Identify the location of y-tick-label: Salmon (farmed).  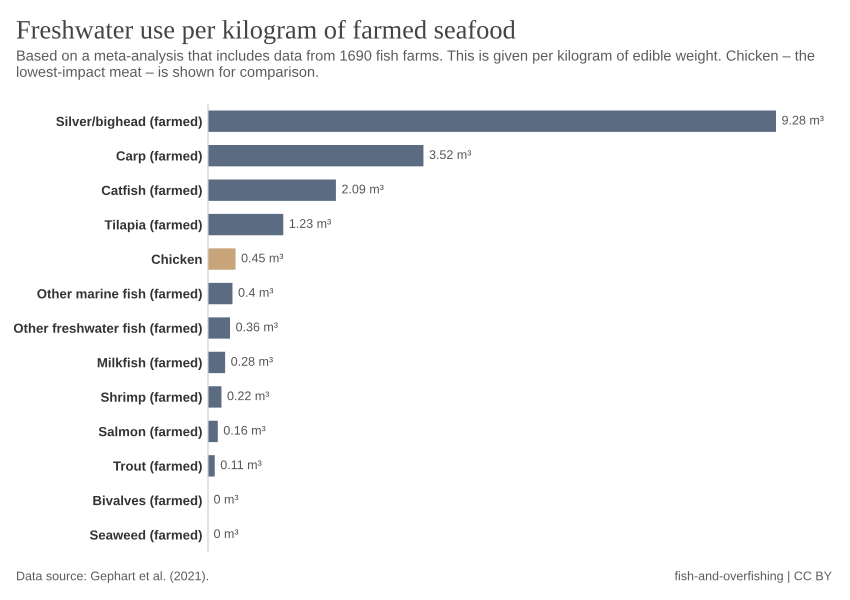
(150, 432).